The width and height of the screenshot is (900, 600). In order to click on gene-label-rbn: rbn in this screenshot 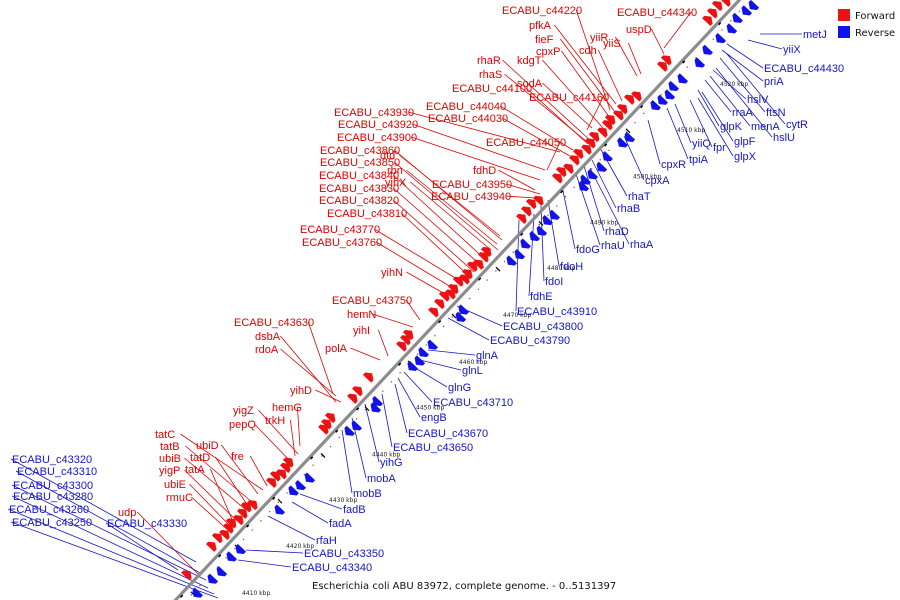, I will do `click(395, 171)`.